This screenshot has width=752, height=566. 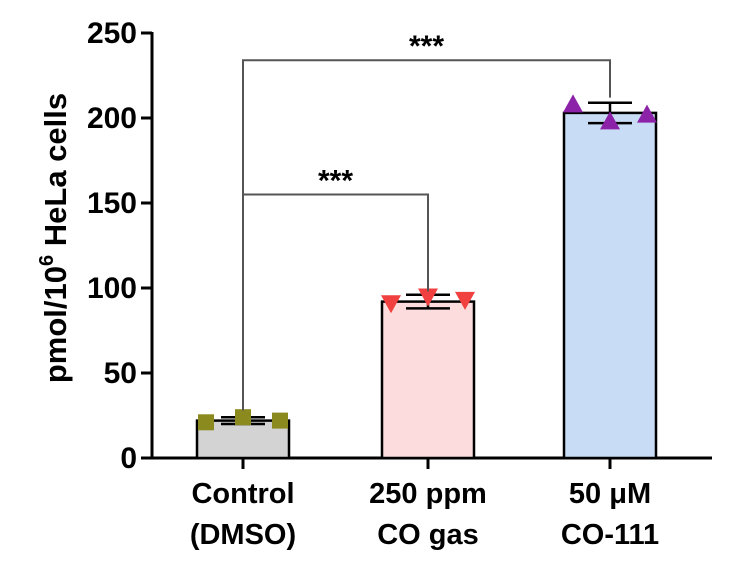 What do you see at coordinates (112, 33) in the screenshot?
I see `y-tick-label-5: 250` at bounding box center [112, 33].